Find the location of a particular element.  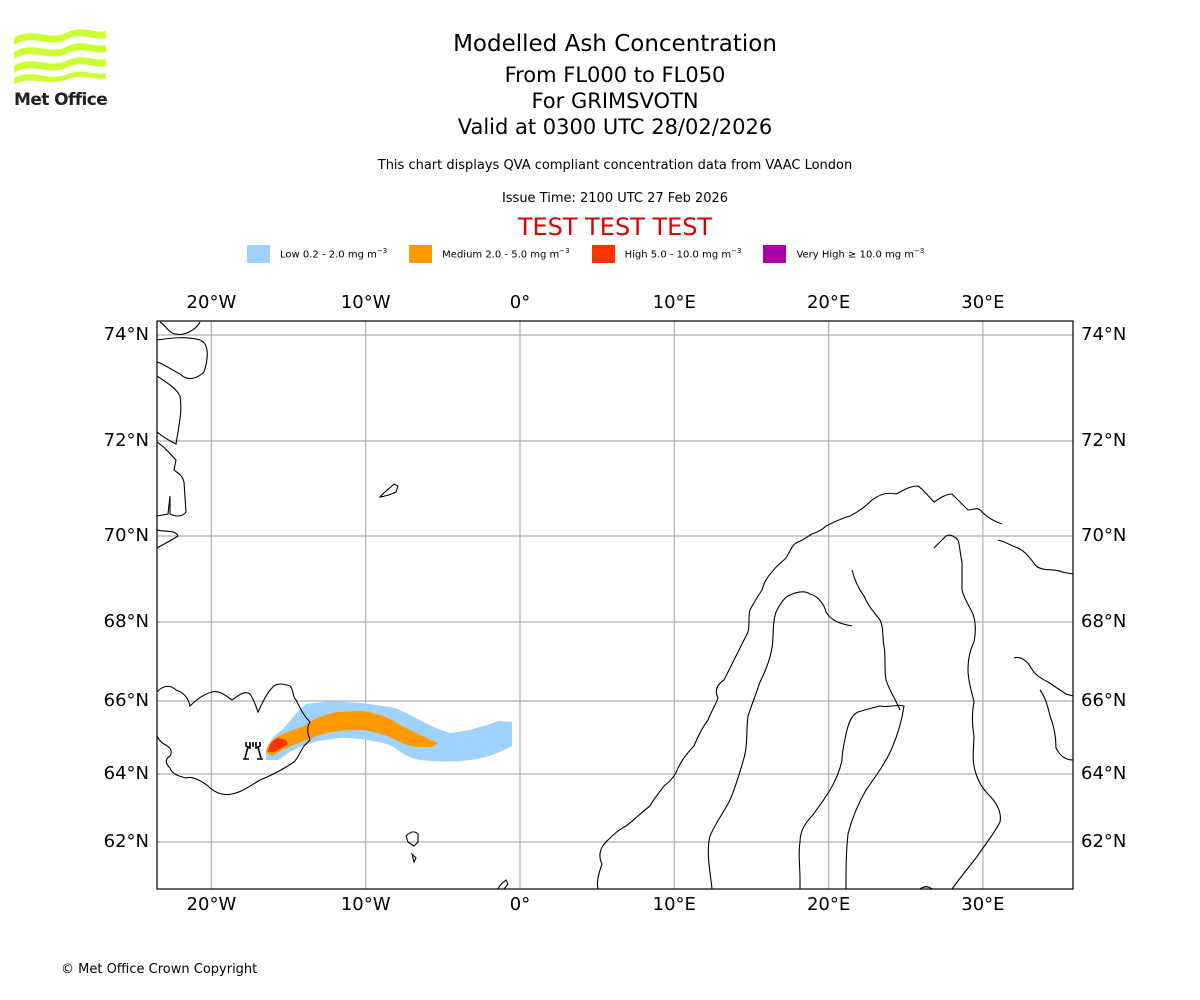

legend-item-medium: Medium 2.0 - 5.0 mg m−3 is located at coordinates (489, 254).